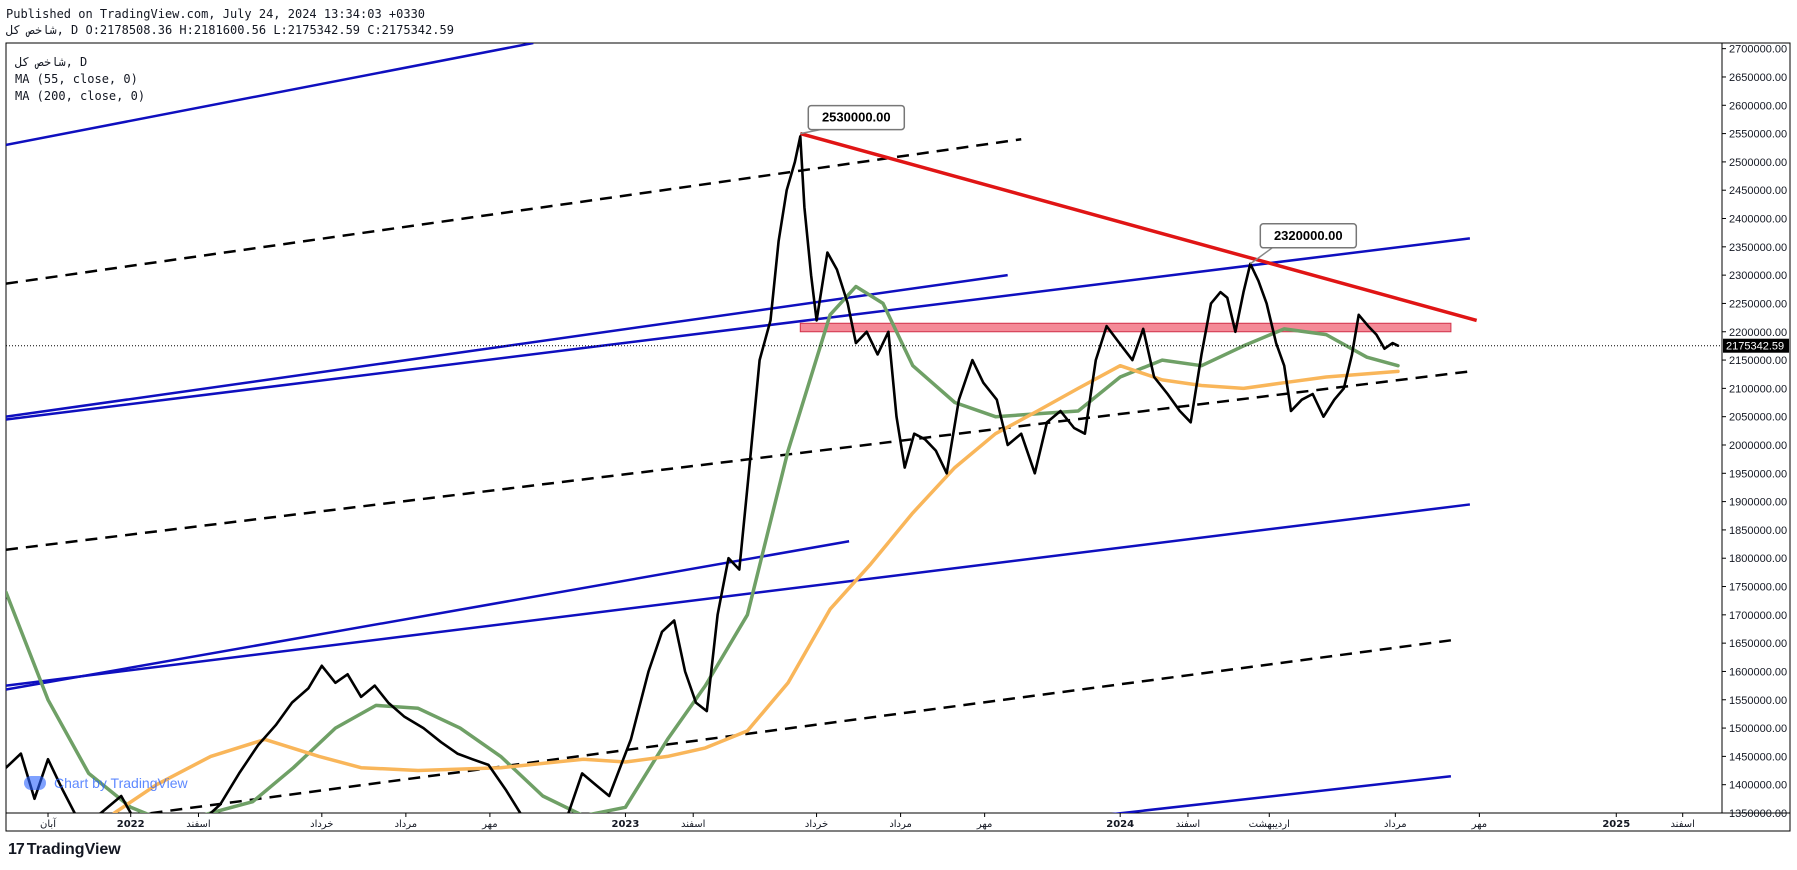 This screenshot has width=1797, height=870. Describe the element at coordinates (1261, 256) in the screenshot. I see `callout-pointer` at that location.